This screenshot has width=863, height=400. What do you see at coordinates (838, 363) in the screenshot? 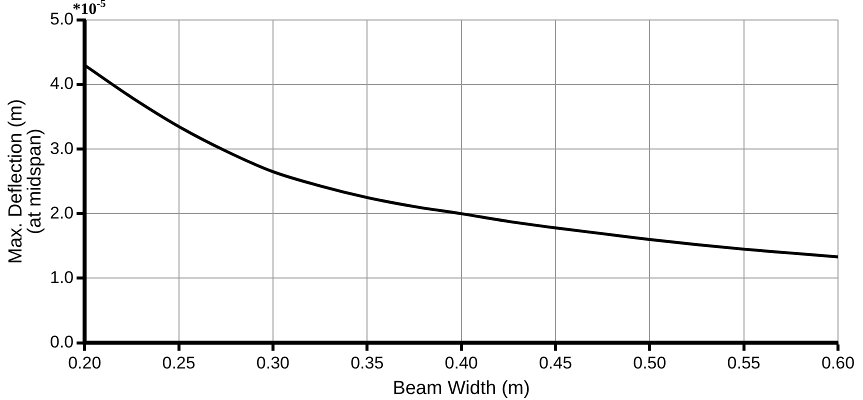
I see `x-tick-label: 0.60` at bounding box center [838, 363].